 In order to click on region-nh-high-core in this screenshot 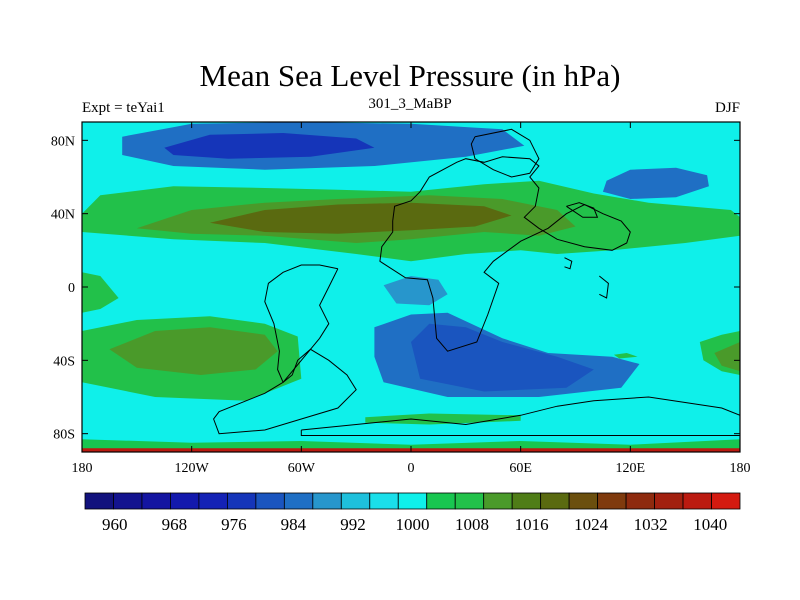, I will do `click(360, 218)`.